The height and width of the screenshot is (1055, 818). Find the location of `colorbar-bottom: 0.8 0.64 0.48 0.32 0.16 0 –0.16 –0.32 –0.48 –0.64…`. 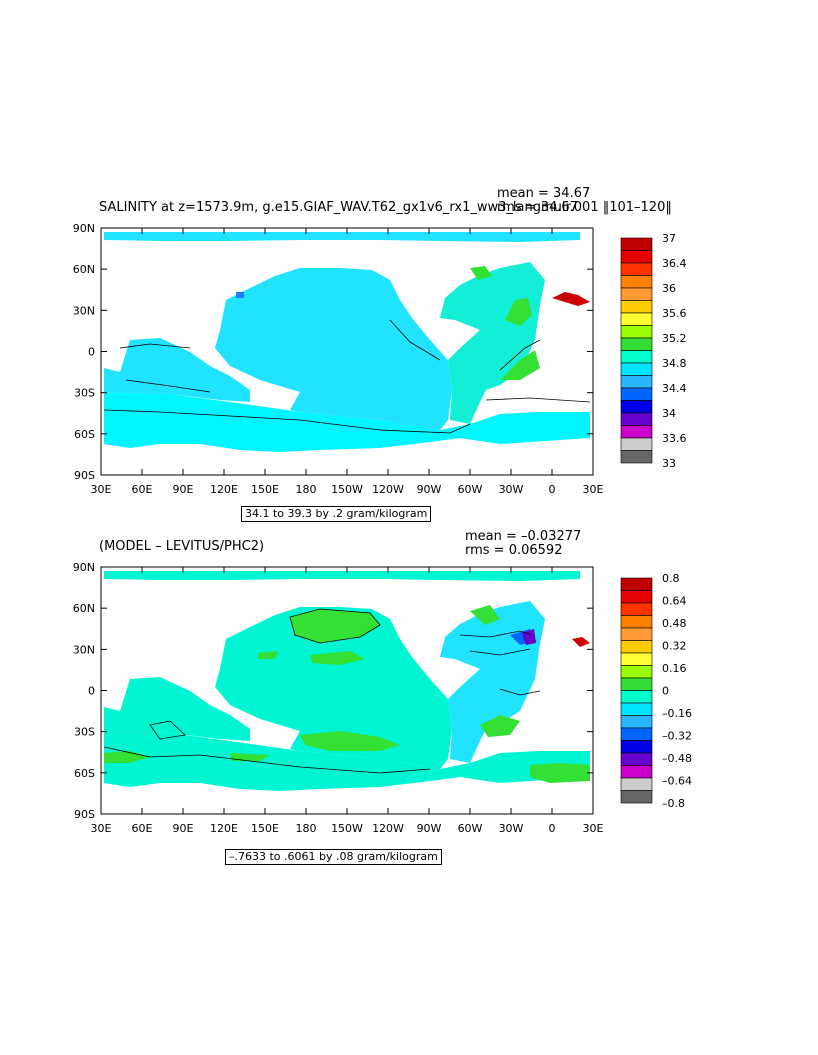

colorbar-bottom: 0.8 0.64 0.48 0.32 0.16 0 –0.16 –0.32 –0.48 –0.64… is located at coordinates (656, 691).